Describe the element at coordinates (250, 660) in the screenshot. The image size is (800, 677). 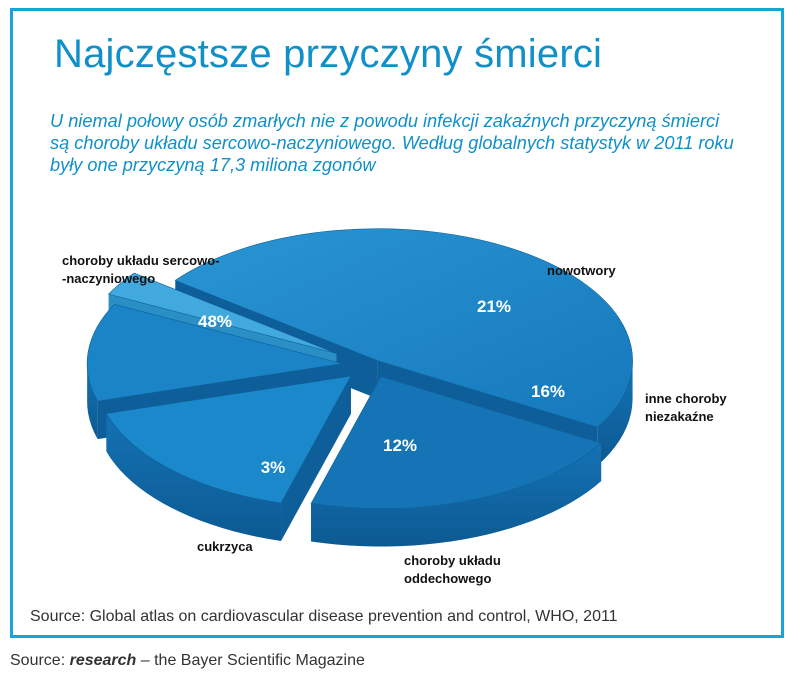
I see `credit-suffix: – the Bayer Scientific Magazine` at that location.